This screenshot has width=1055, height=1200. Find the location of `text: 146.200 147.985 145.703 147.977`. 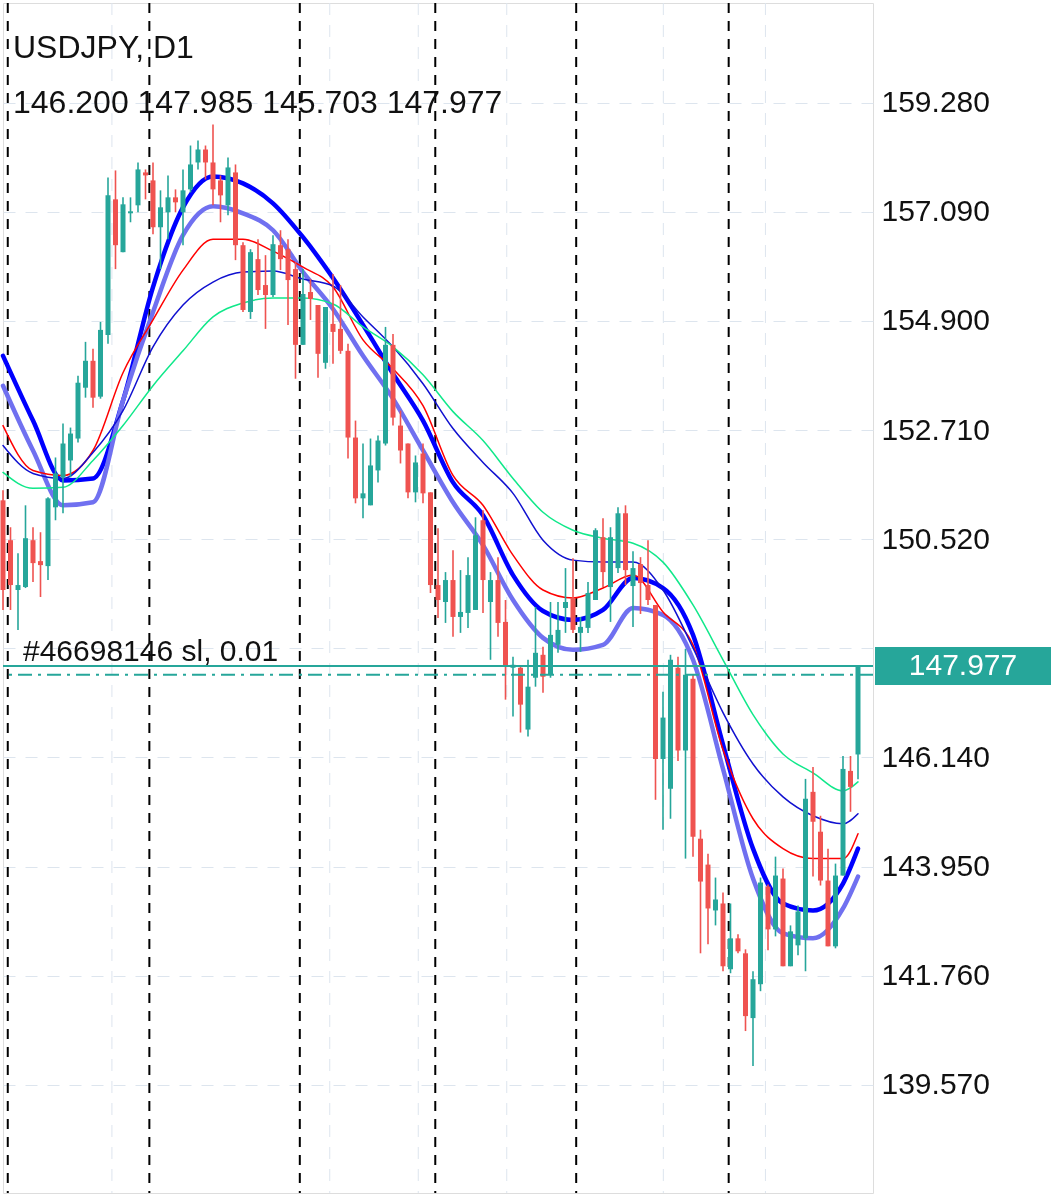

text: 146.200 147.985 145.703 147.977 is located at coordinates (258, 102).